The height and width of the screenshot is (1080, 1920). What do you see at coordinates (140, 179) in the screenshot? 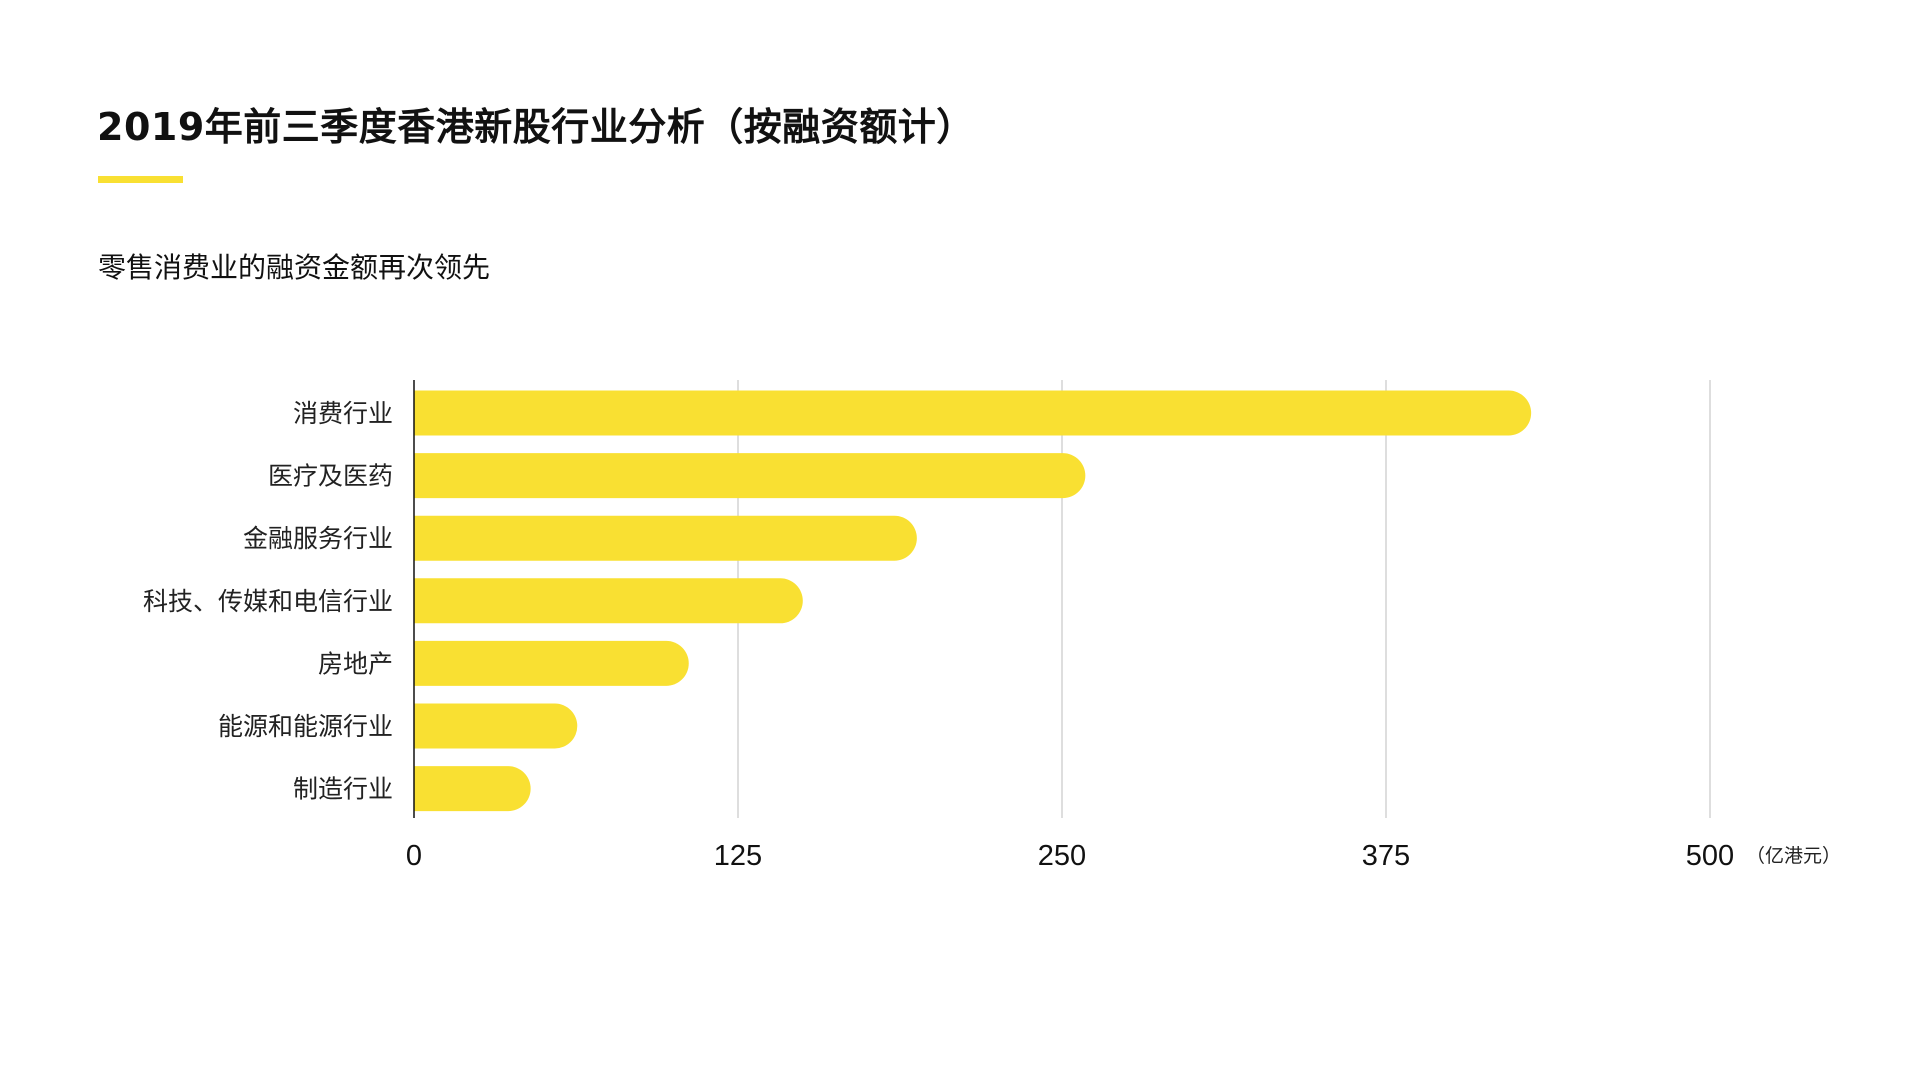
I see `title-accent-bar` at bounding box center [140, 179].